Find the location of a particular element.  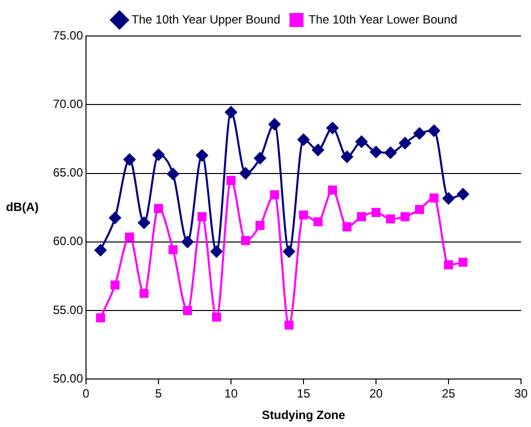

y-tick-label: 50.00 is located at coordinates (68, 379).